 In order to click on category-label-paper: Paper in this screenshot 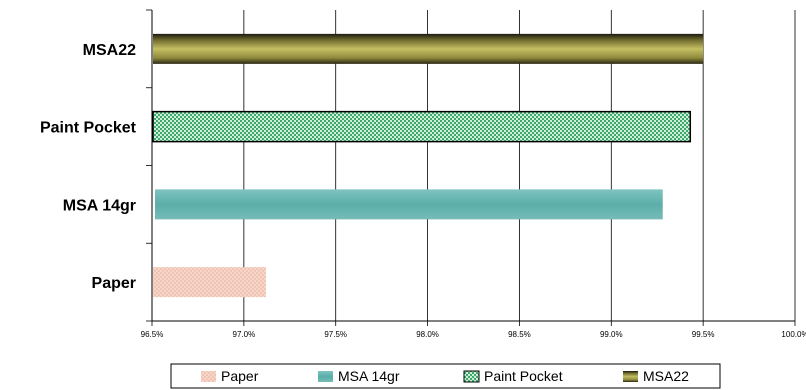, I will do `click(114, 283)`.